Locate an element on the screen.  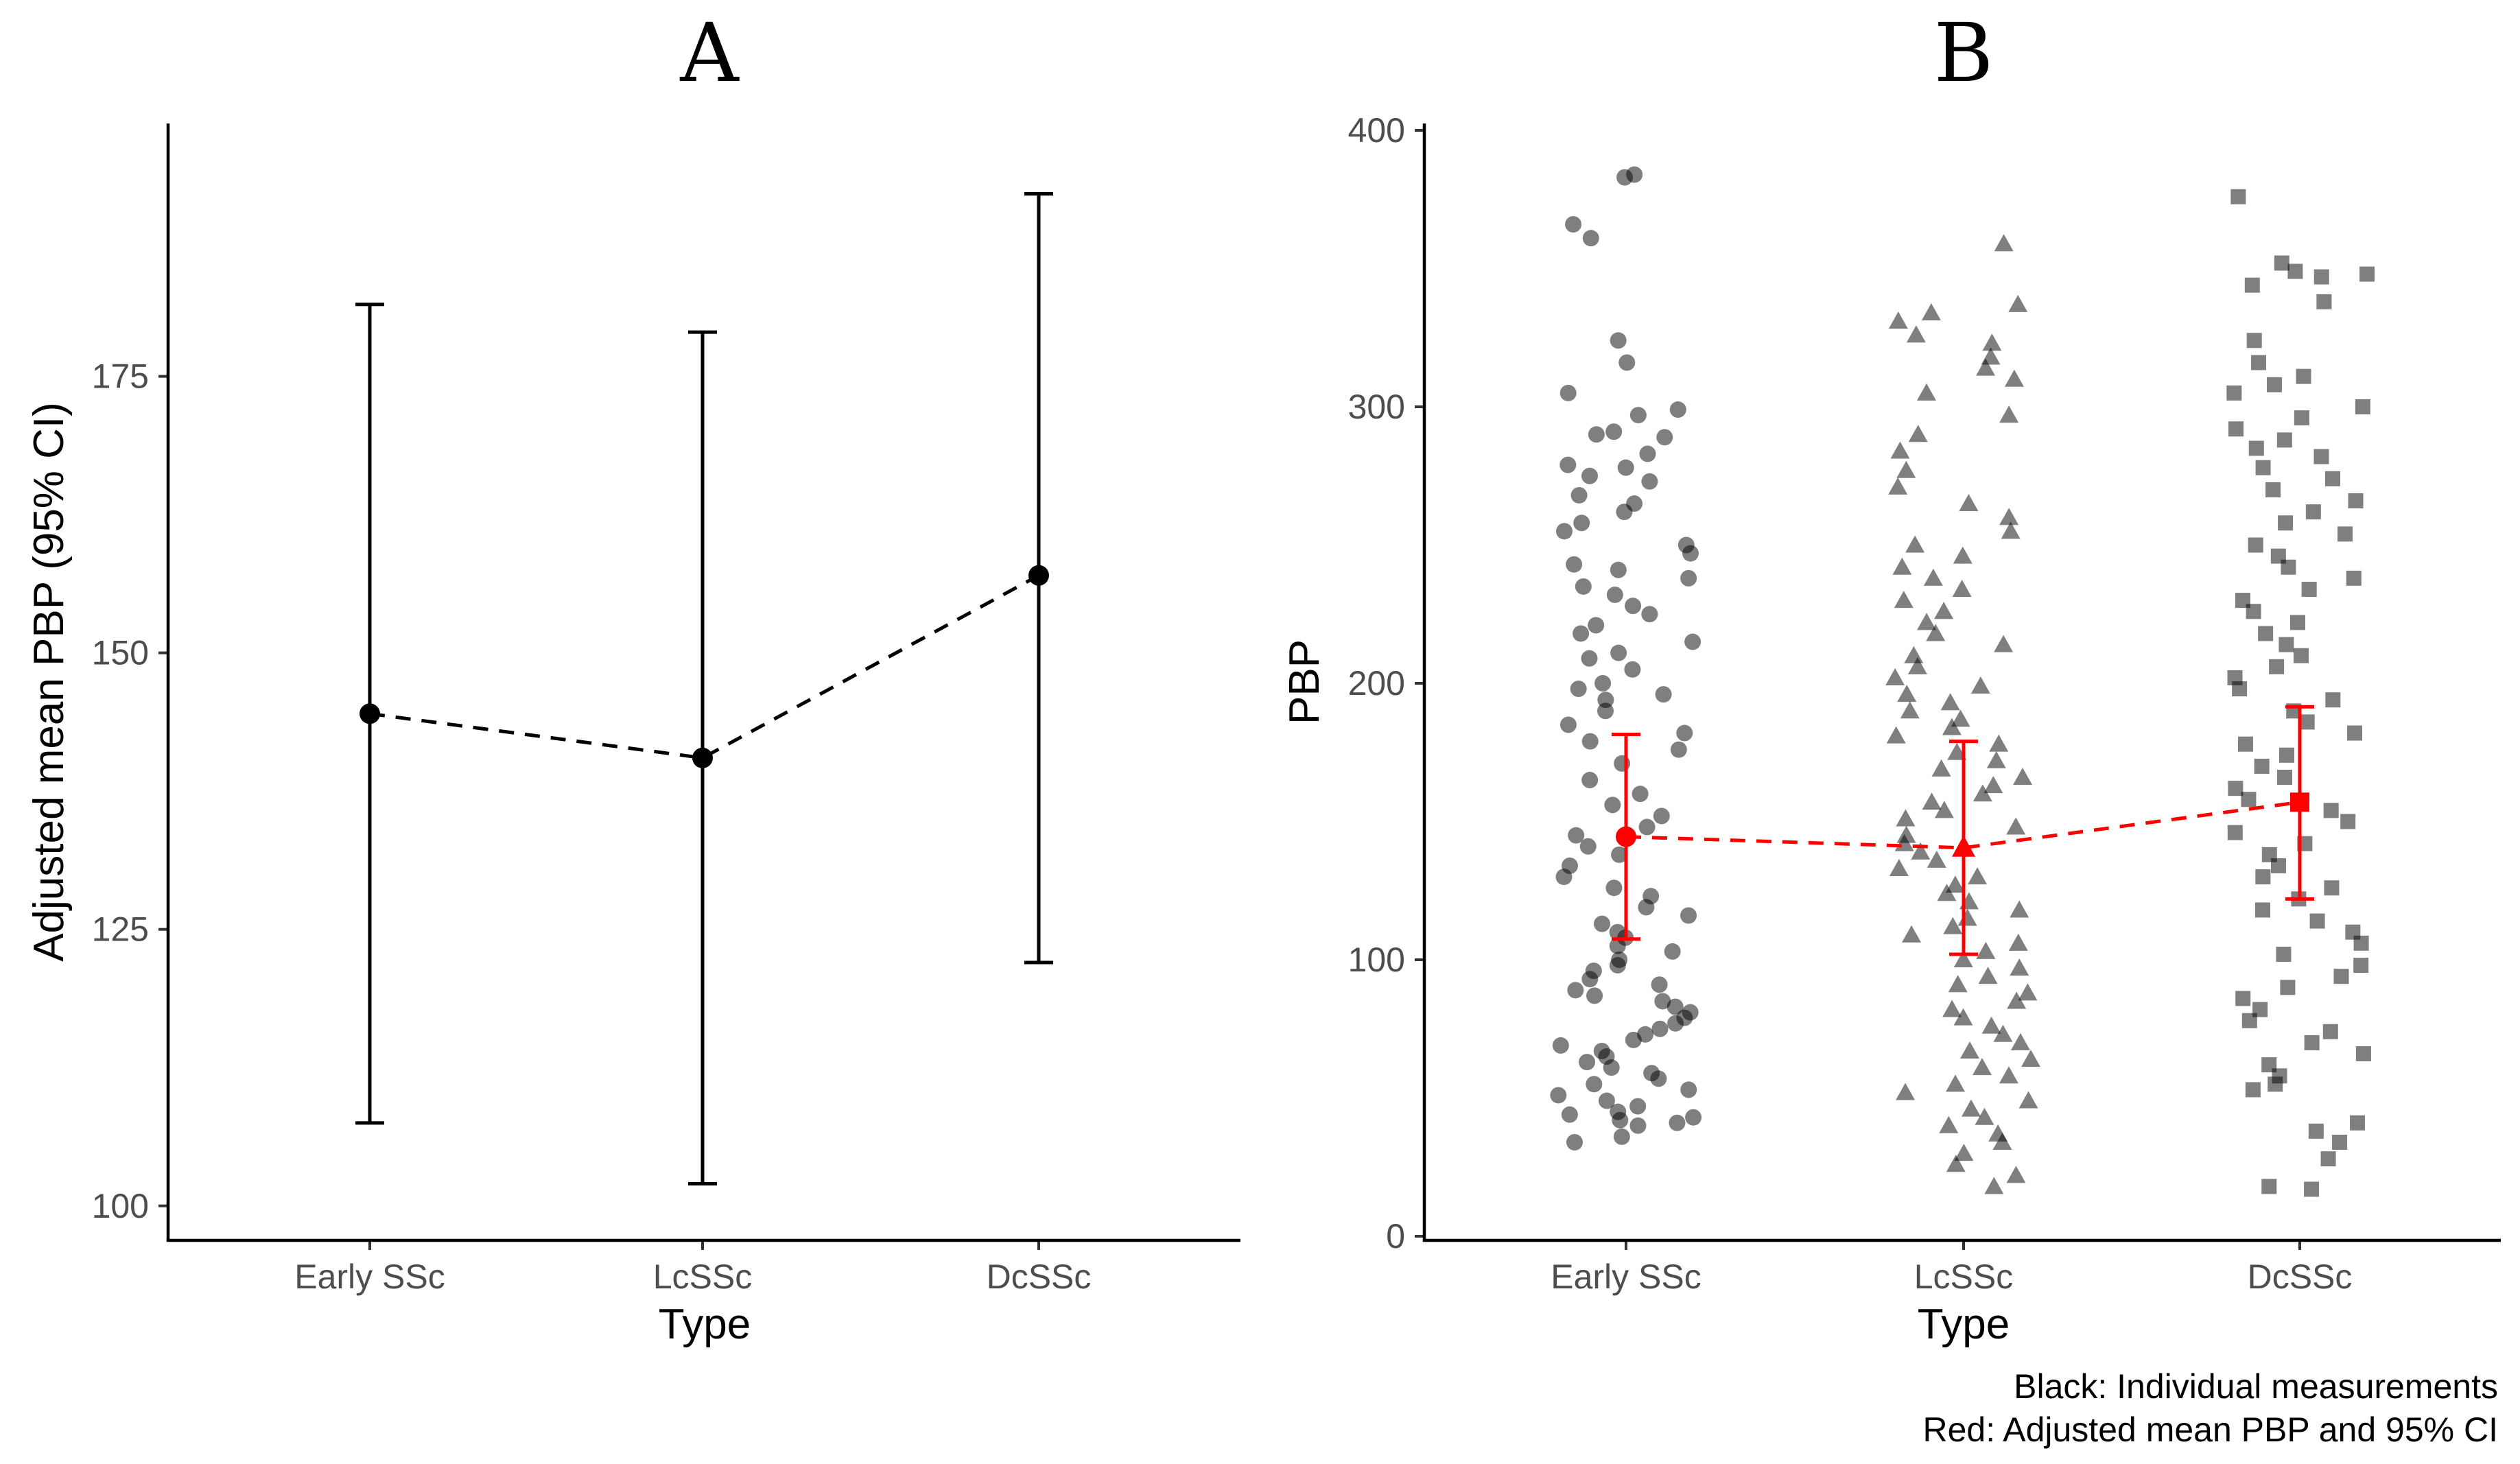
panel-b-x-tick-label: DcSSc is located at coordinates (2300, 1277).